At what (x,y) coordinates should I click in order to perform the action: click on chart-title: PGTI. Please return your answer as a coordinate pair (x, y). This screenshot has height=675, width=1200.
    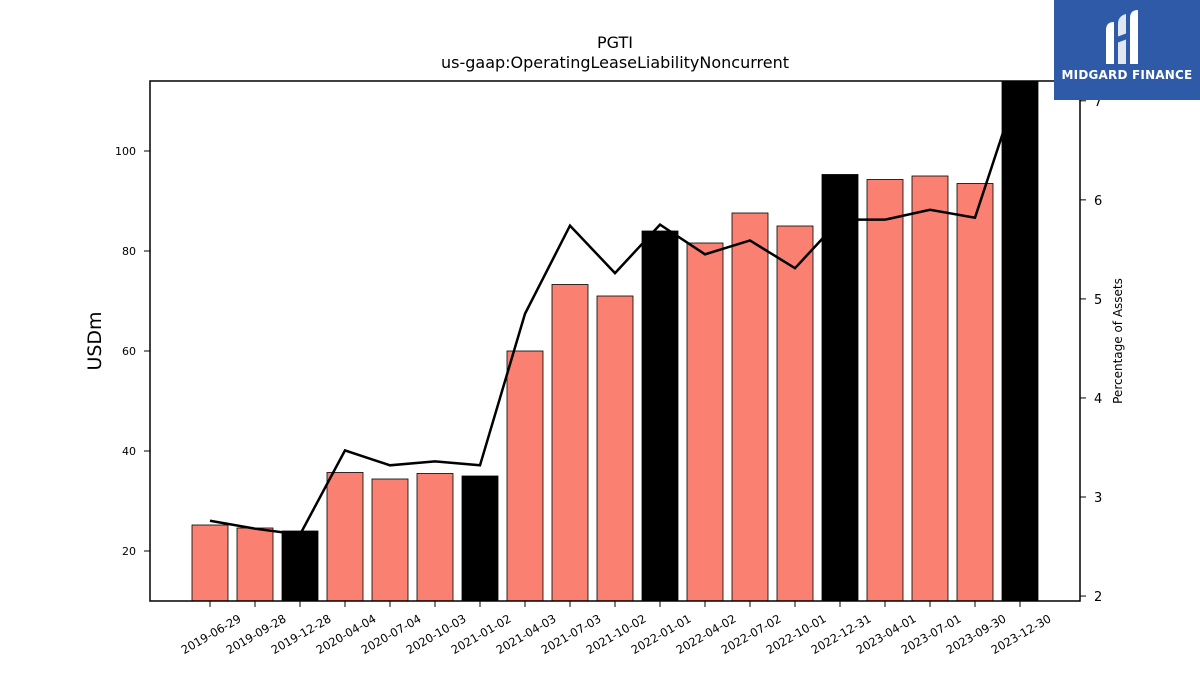
    Looking at the image, I should click on (615, 42).